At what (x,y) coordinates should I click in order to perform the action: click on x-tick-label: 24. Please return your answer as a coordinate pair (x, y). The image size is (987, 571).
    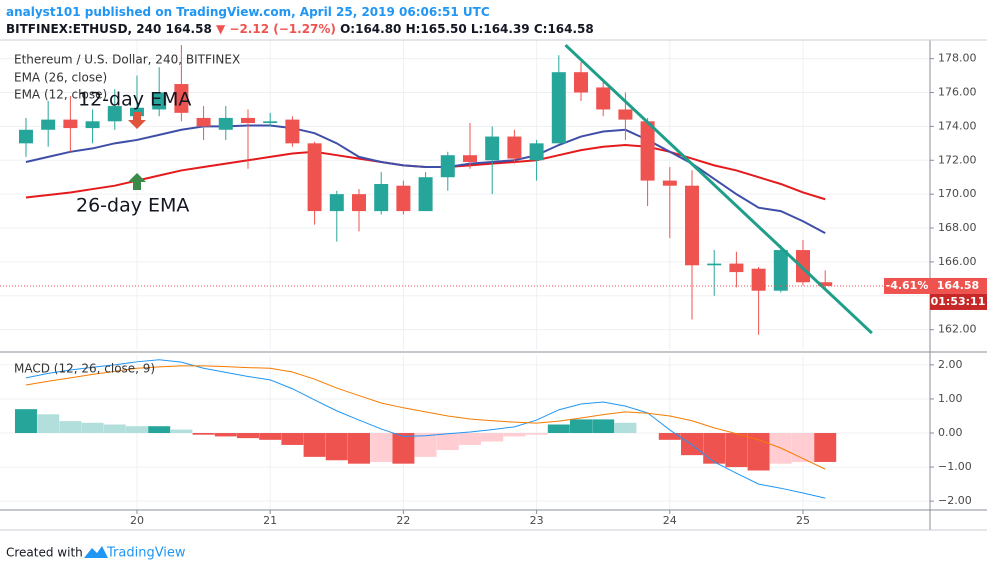
    Looking at the image, I should click on (670, 520).